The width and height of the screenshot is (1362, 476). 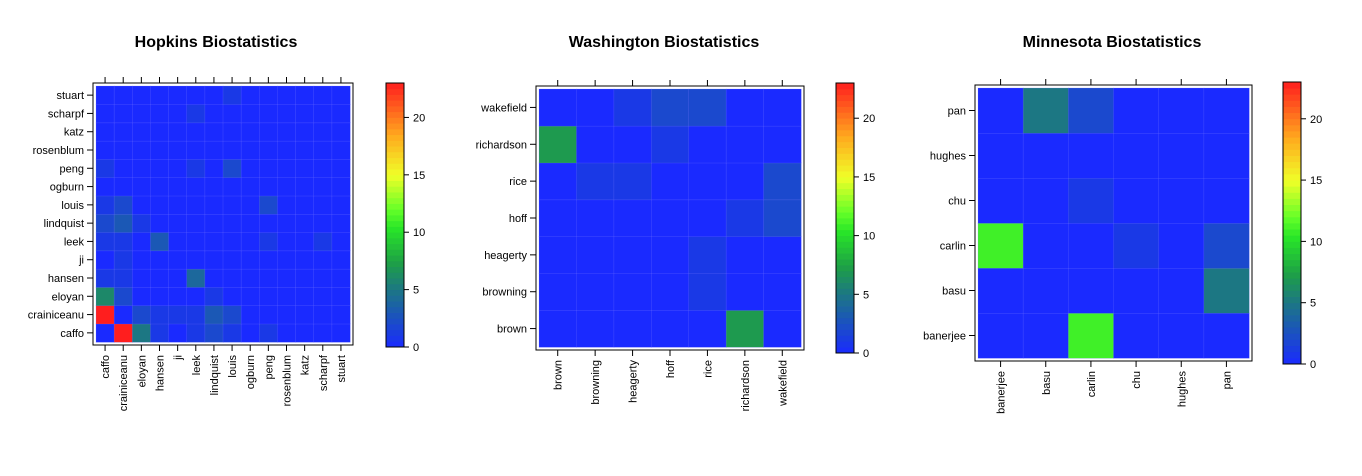 I want to click on y-tick-label: crainiceanu, so click(x=56, y=316).